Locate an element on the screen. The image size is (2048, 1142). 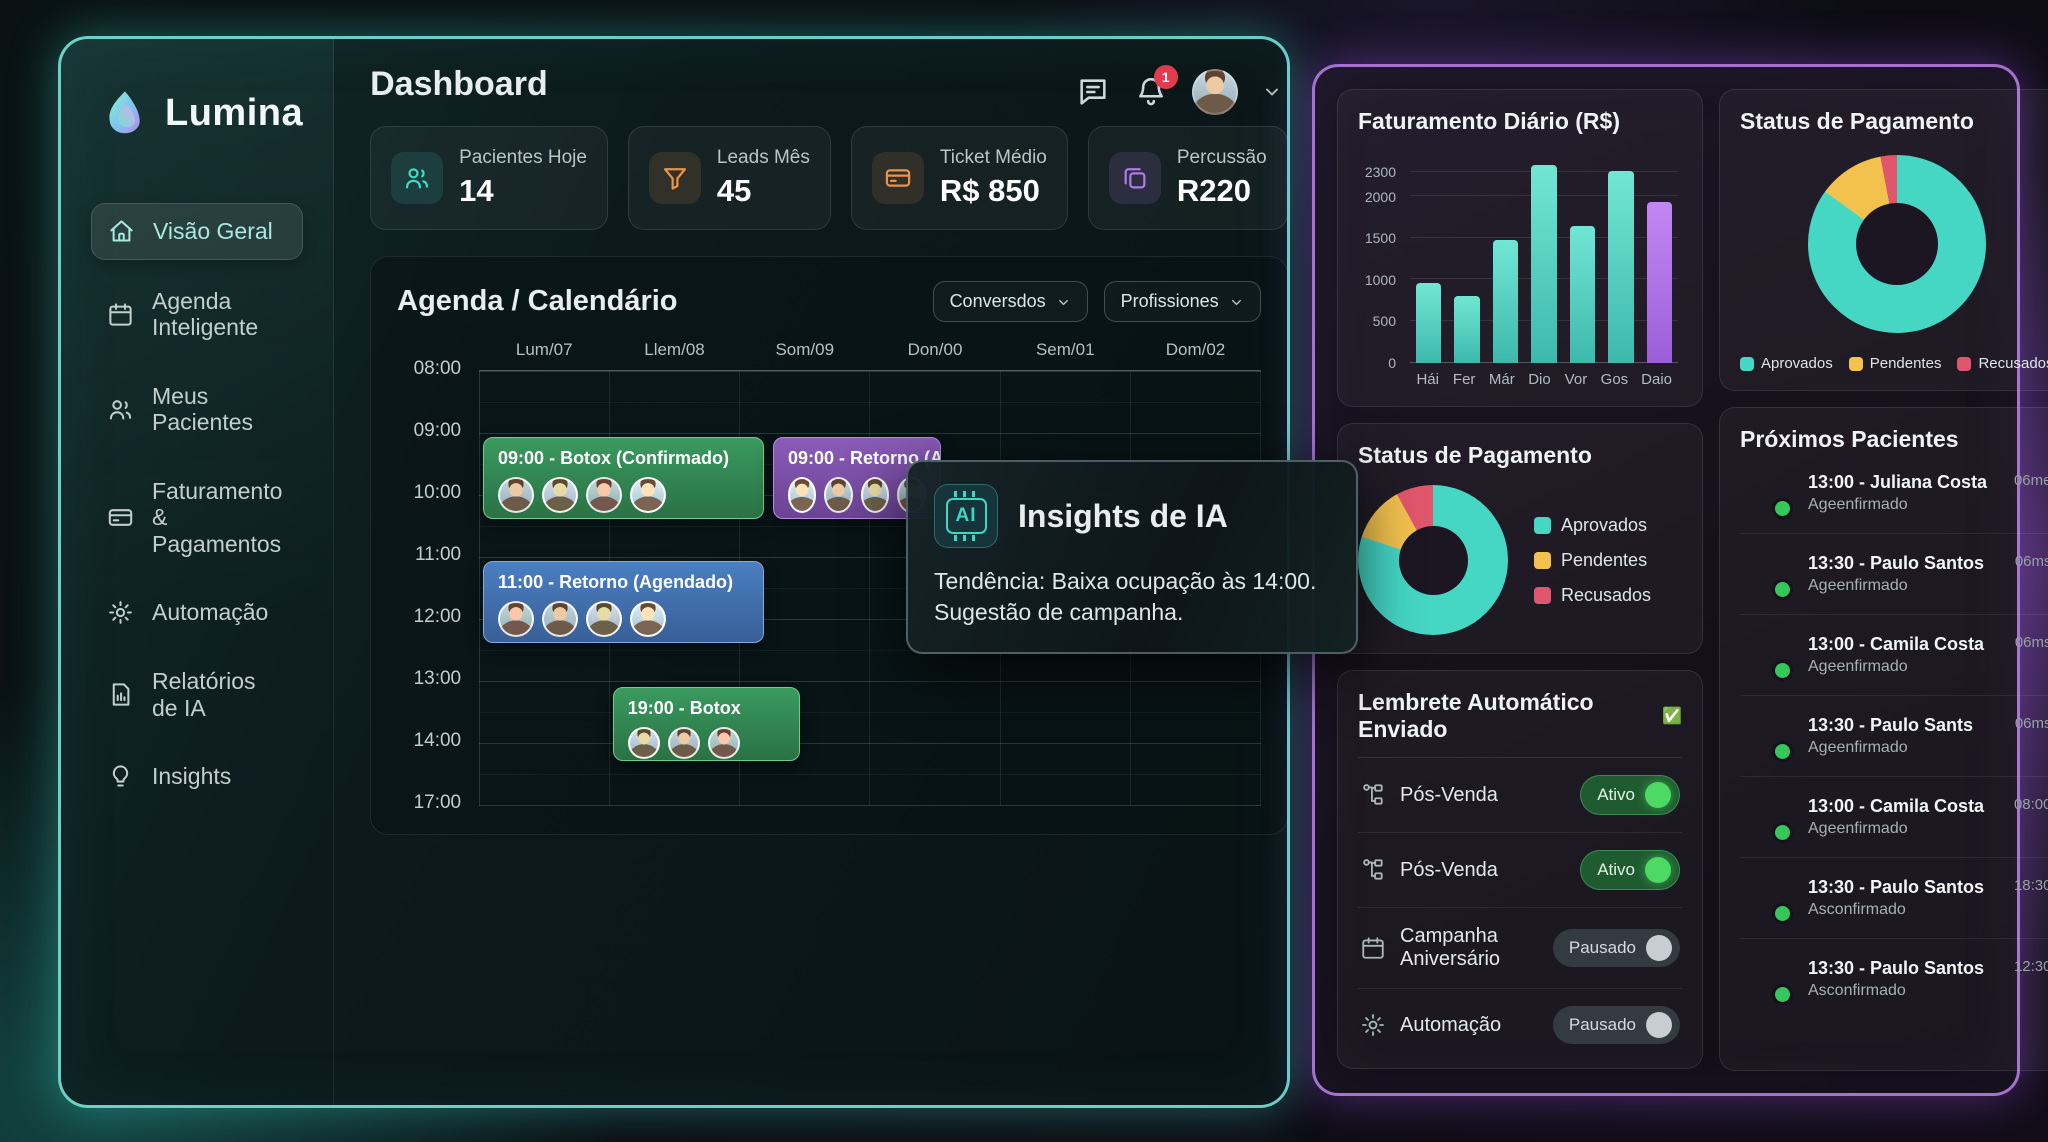
sidebar-item-relatorios-ia: Relatórios de IA is located at coordinates (197, 694).